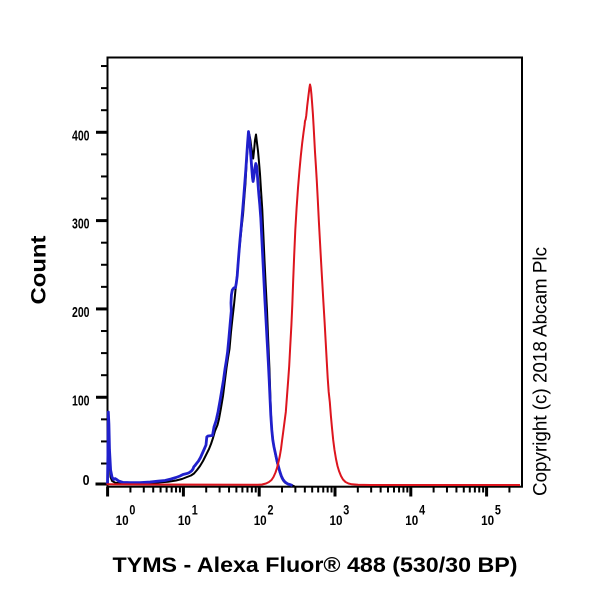  What do you see at coordinates (271, 510) in the screenshot?
I see `svg-text: 2` at bounding box center [271, 510].